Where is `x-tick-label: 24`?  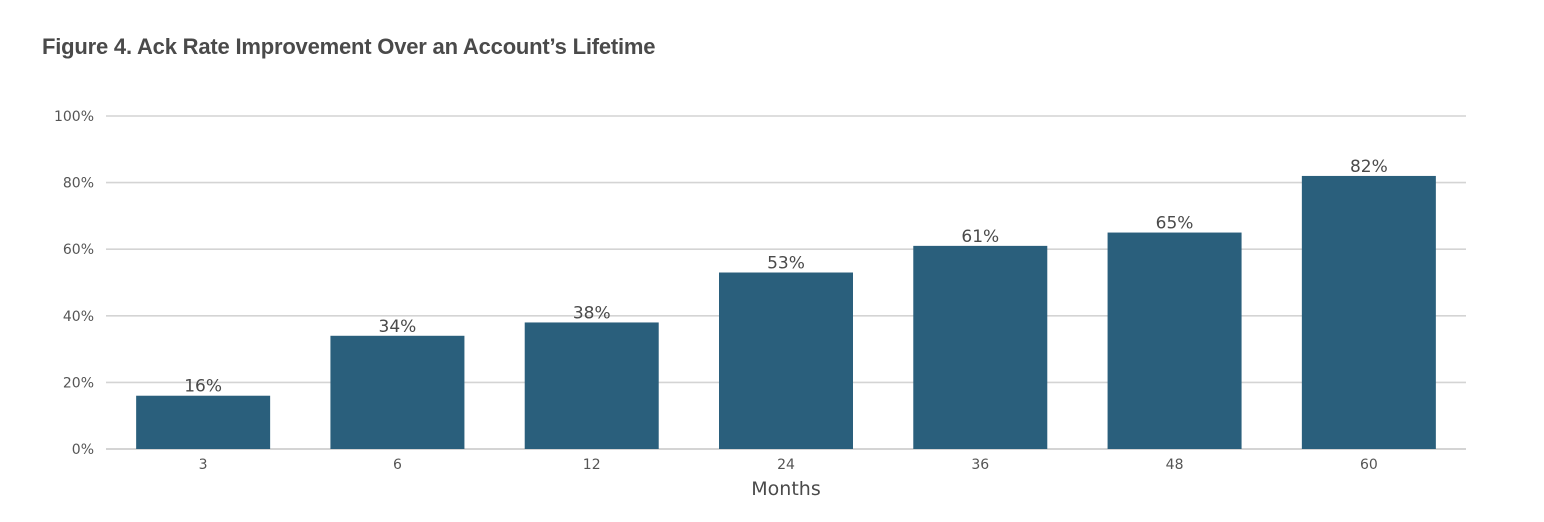 x-tick-label: 24 is located at coordinates (786, 465).